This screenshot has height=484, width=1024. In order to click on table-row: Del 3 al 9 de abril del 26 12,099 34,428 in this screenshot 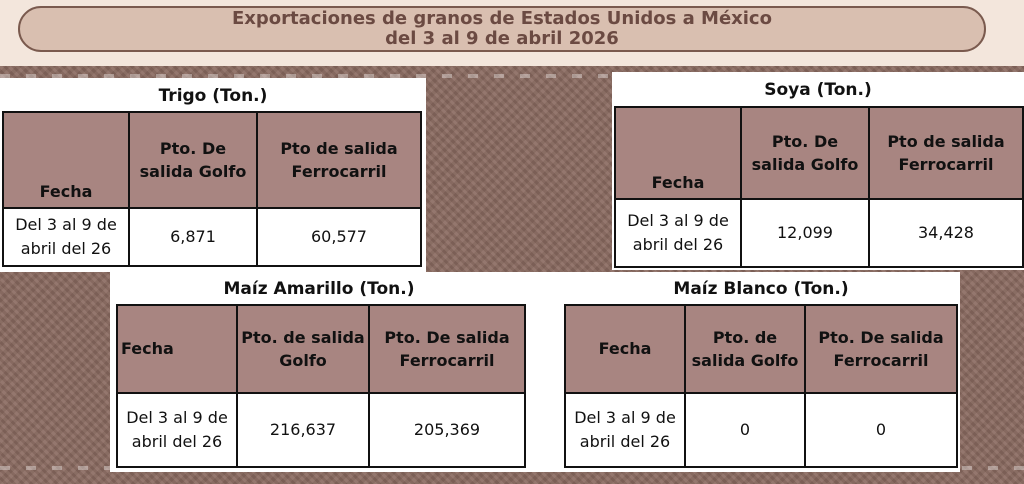, I will do `click(819, 233)`.